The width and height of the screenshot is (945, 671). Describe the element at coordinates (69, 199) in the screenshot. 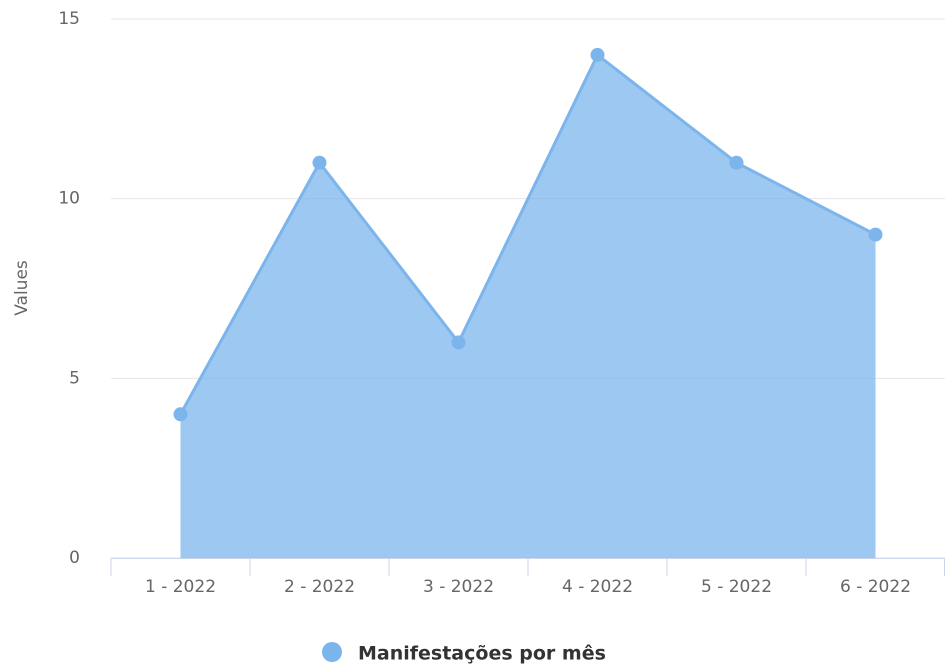

I see `y-tick-label: 10` at that location.